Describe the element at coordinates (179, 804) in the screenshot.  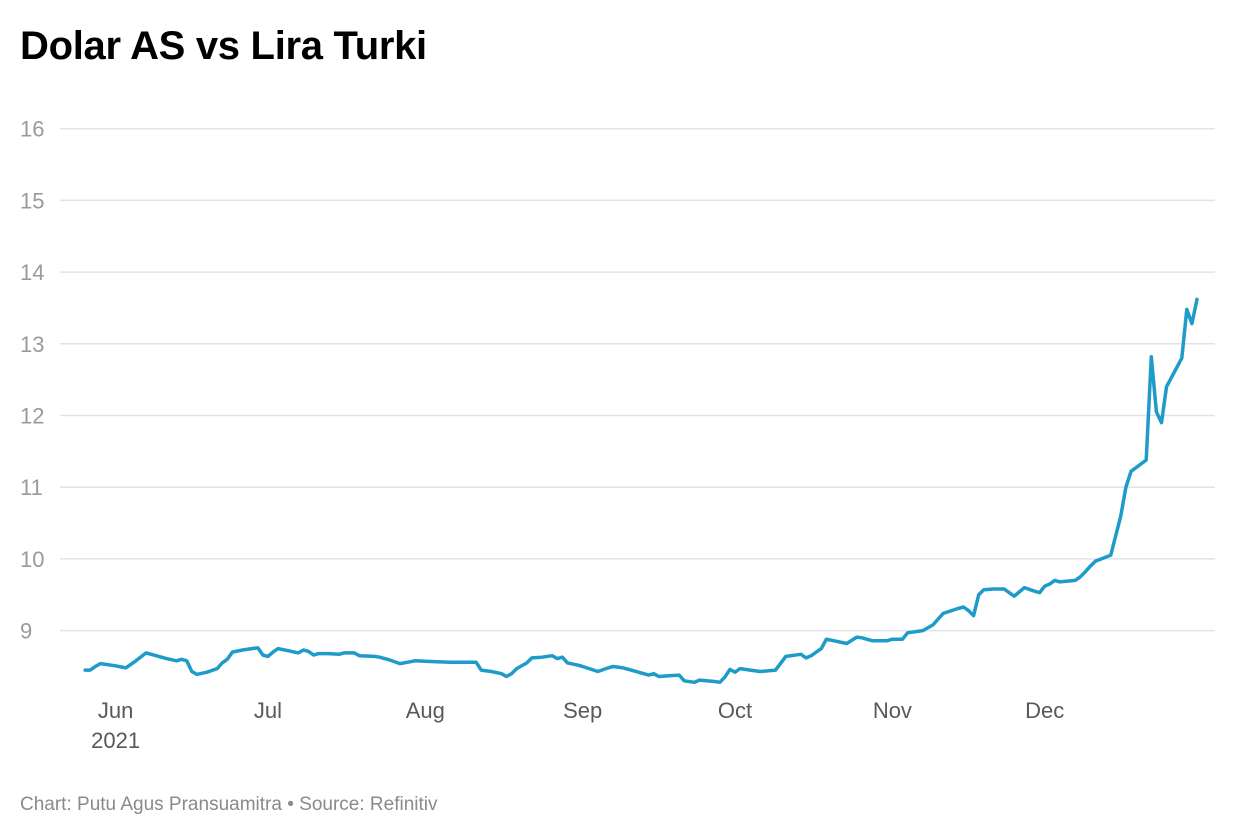
I see `credit-text: Putu Agus Pransuamitra` at that location.